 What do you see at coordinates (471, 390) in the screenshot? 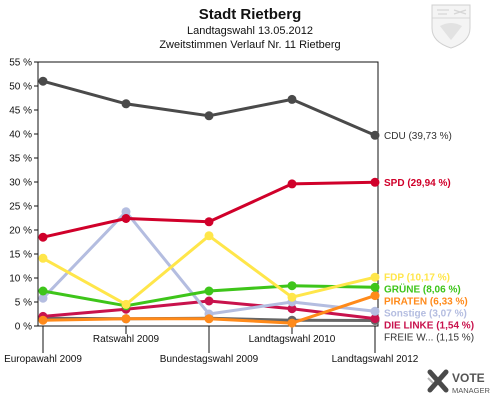
I see `logo-word-manager: MANAGER` at bounding box center [471, 390].